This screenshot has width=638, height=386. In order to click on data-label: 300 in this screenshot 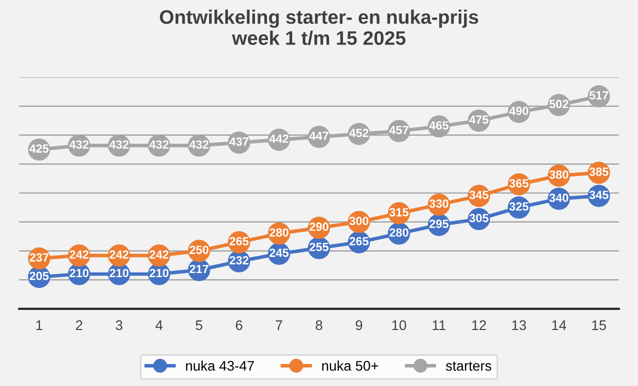, I will do `click(358, 221)`.